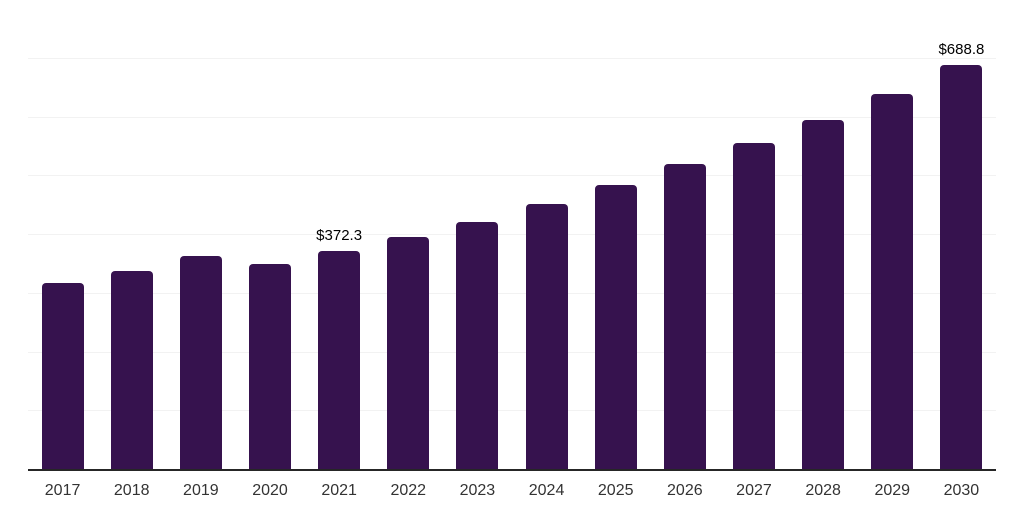 This screenshot has height=512, width=1024. What do you see at coordinates (823, 490) in the screenshot?
I see `x-tick-2028: 2028` at bounding box center [823, 490].